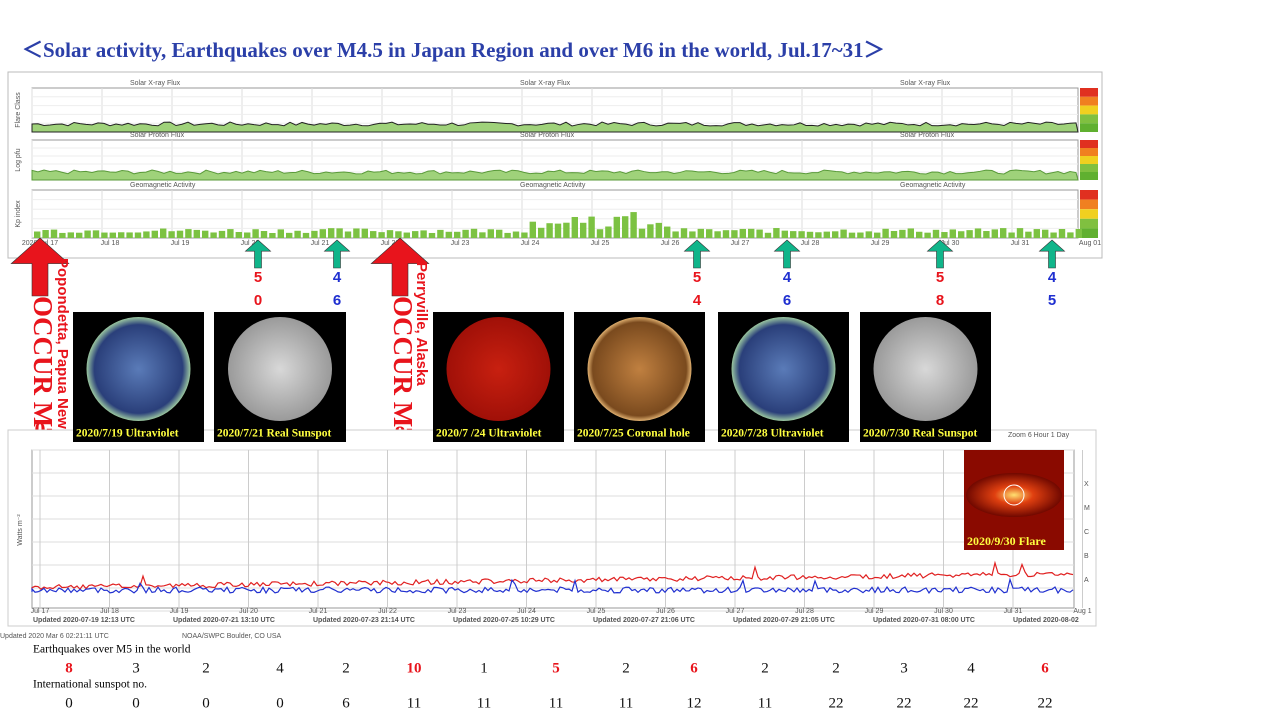 The width and height of the screenshot is (1270, 714). Describe the element at coordinates (1014, 495) in the screenshot. I see `flare-glow` at that location.